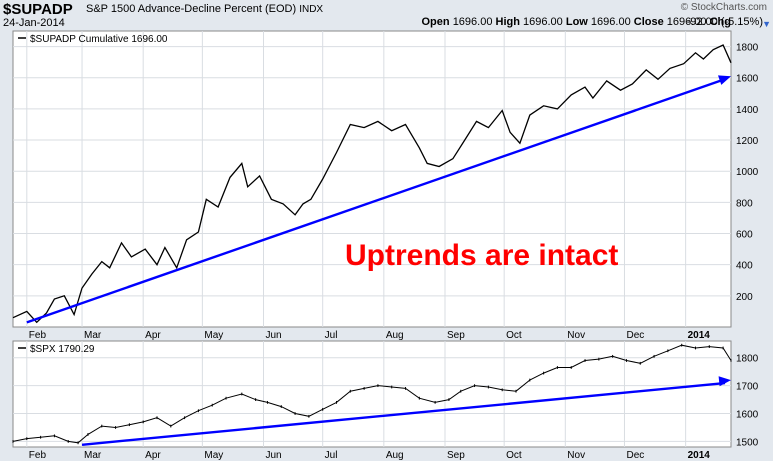 Image resolution: width=773 pixels, height=461 pixels. I want to click on chg-label: Chg, so click(720, 22).